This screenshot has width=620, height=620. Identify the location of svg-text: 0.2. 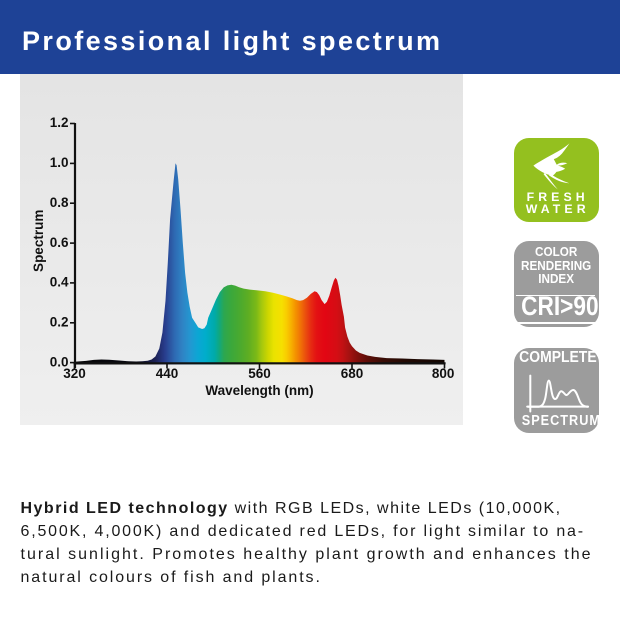
(59, 322).